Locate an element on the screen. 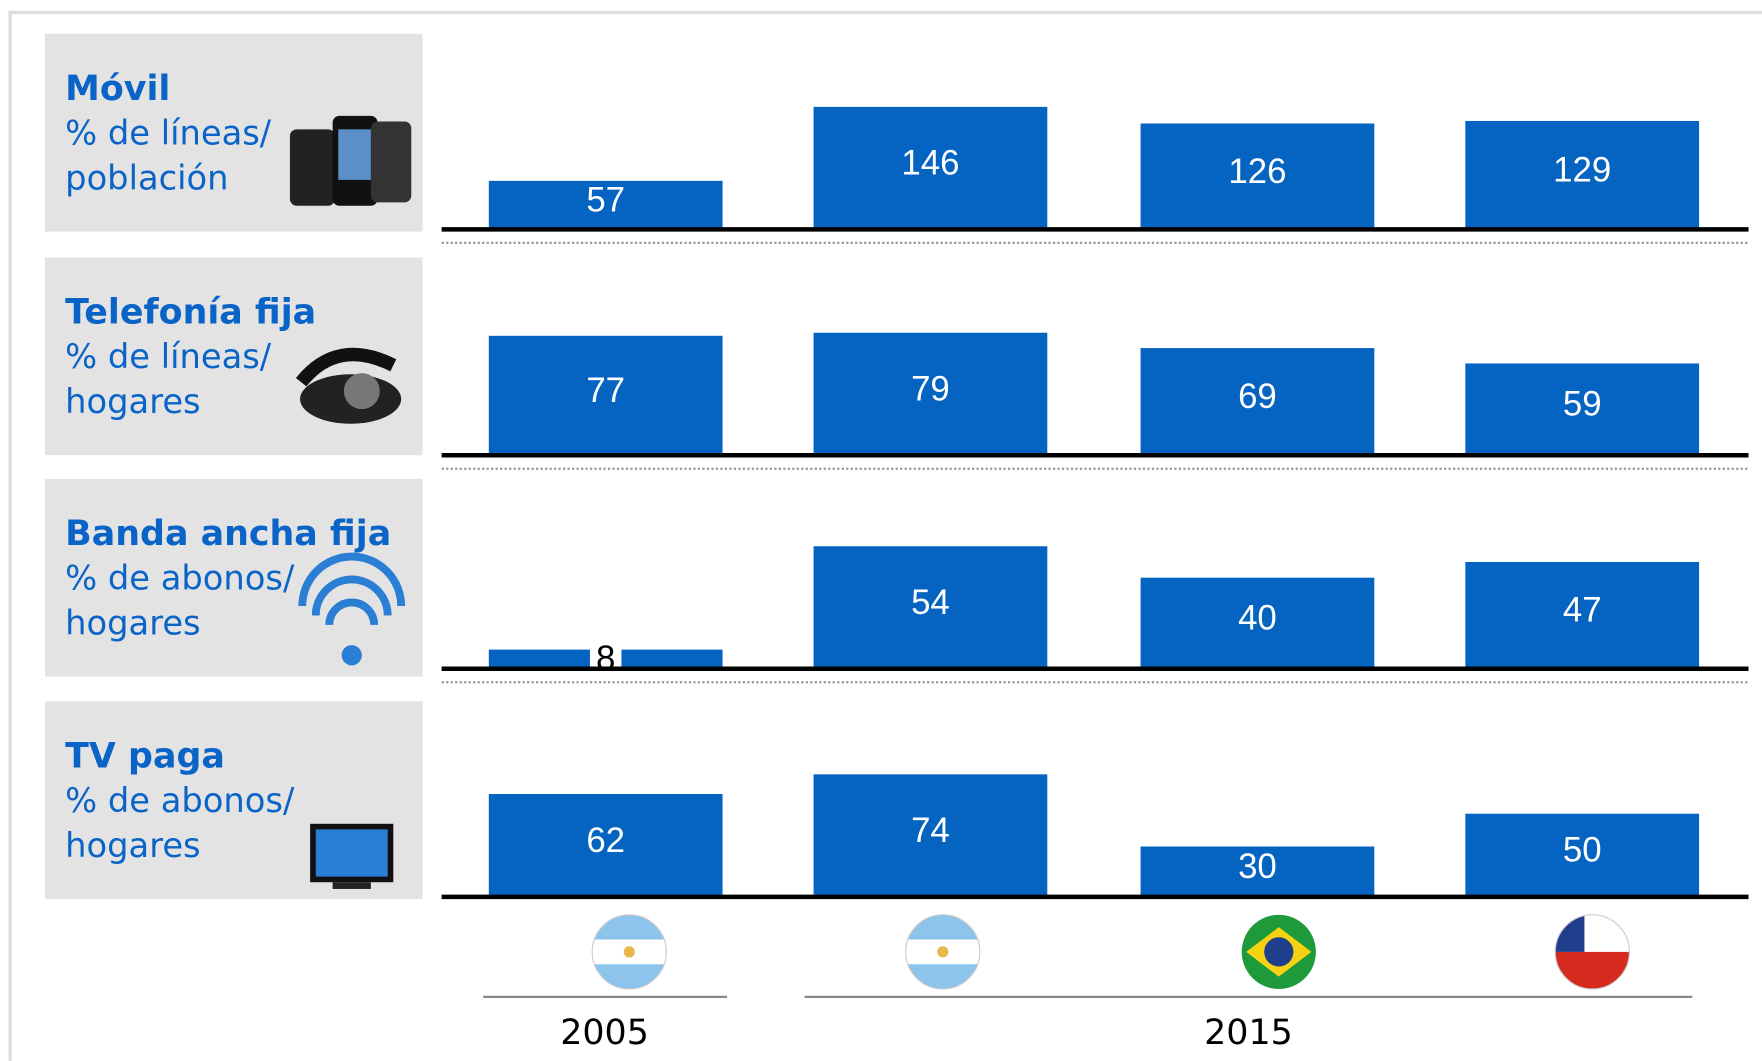 This screenshot has width=1762, height=1061. value-label: 57 is located at coordinates (605, 199).